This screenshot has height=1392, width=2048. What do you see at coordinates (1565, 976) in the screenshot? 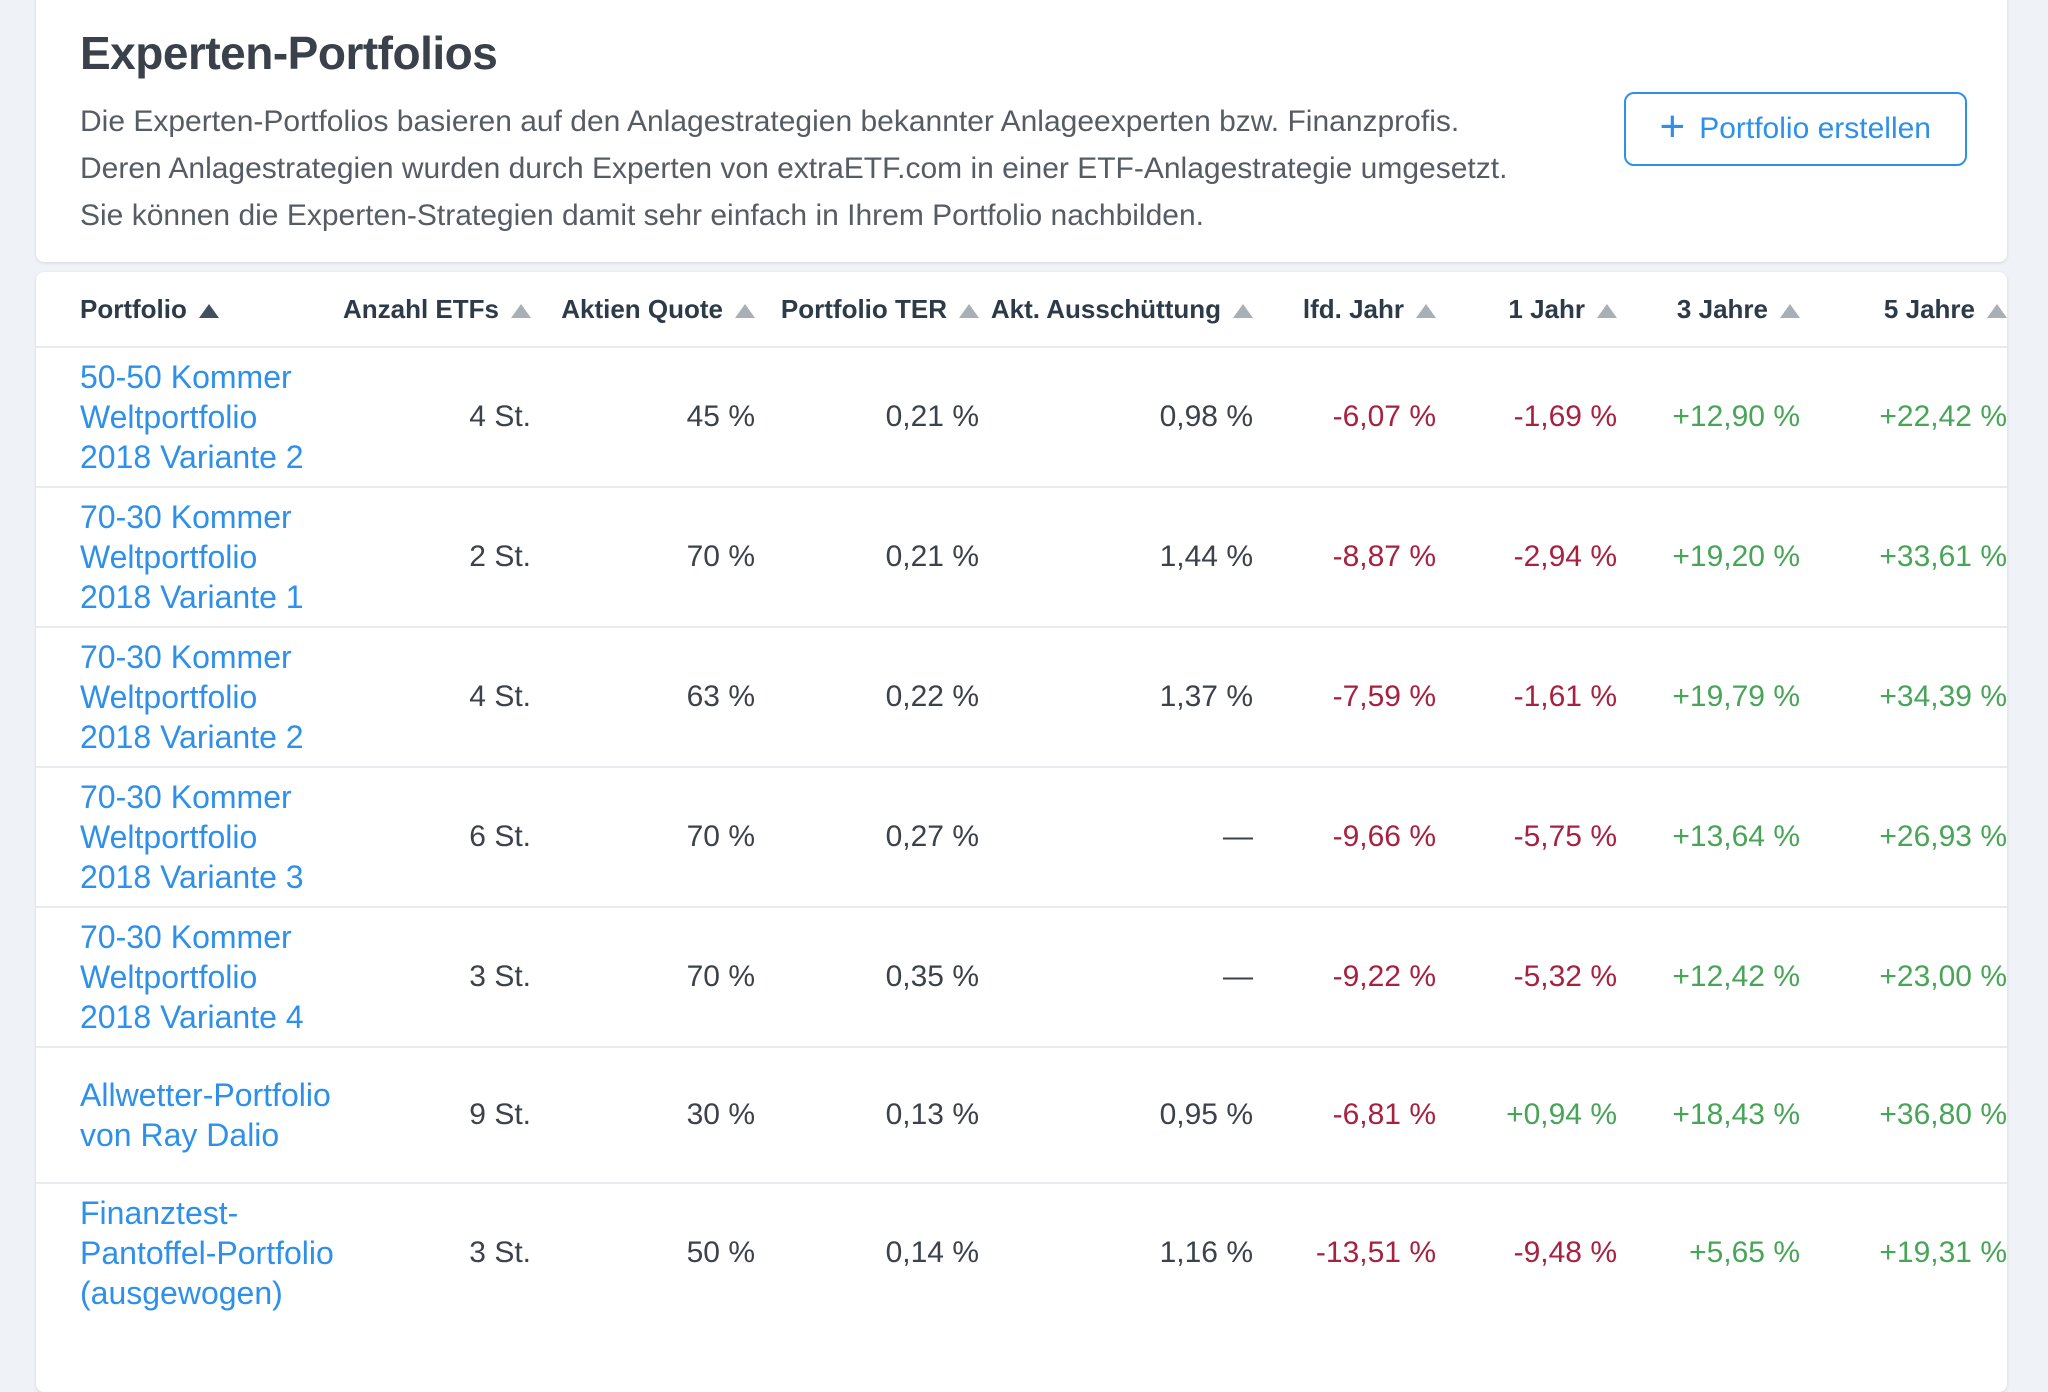
I see `jahr-1-cell: -5,32 %` at bounding box center [1565, 976].